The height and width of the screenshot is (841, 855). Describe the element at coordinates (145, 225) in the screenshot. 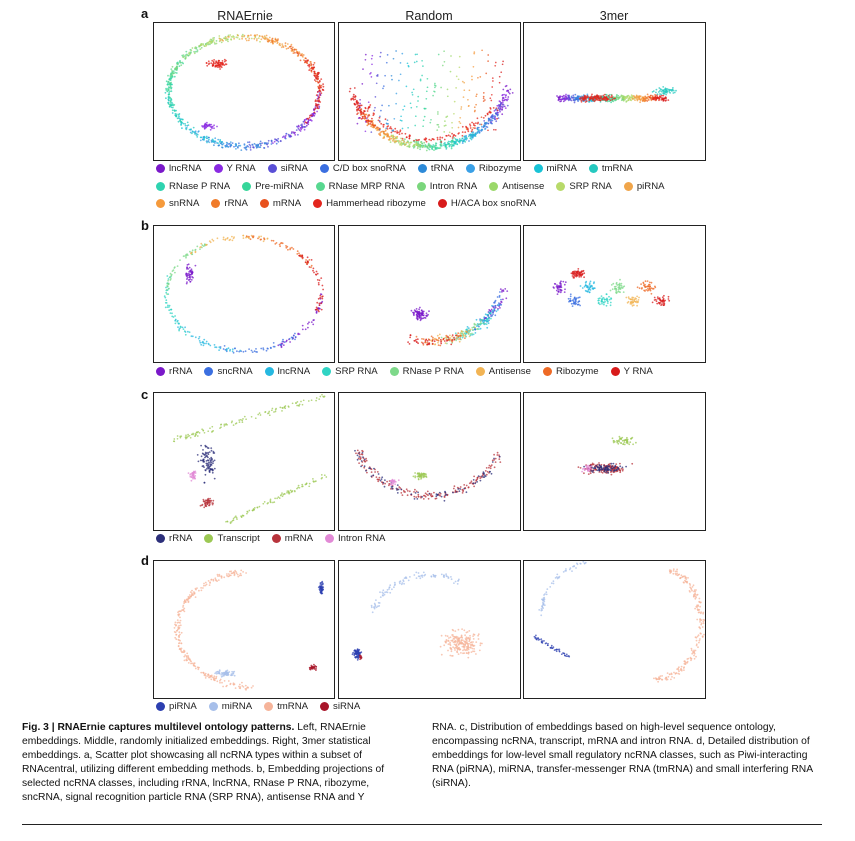

I see `panel-letter-b: b` at that location.